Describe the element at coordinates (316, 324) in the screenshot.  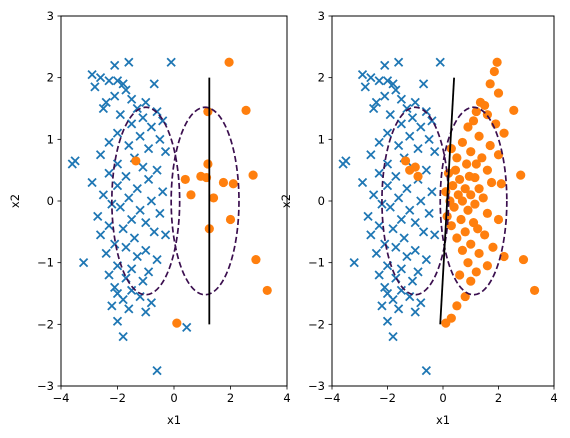
I see `right-y-tick-label: −2` at that location.